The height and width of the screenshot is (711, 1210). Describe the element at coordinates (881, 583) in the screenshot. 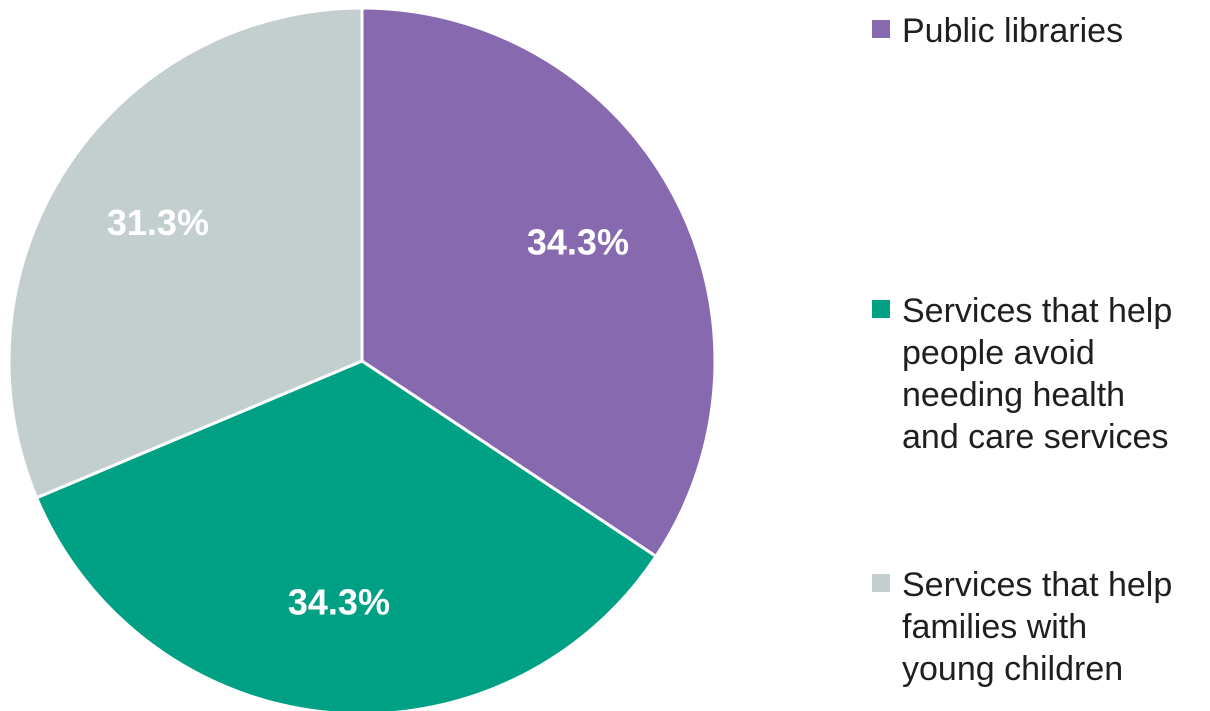

I see `legend-swatch-grey` at that location.